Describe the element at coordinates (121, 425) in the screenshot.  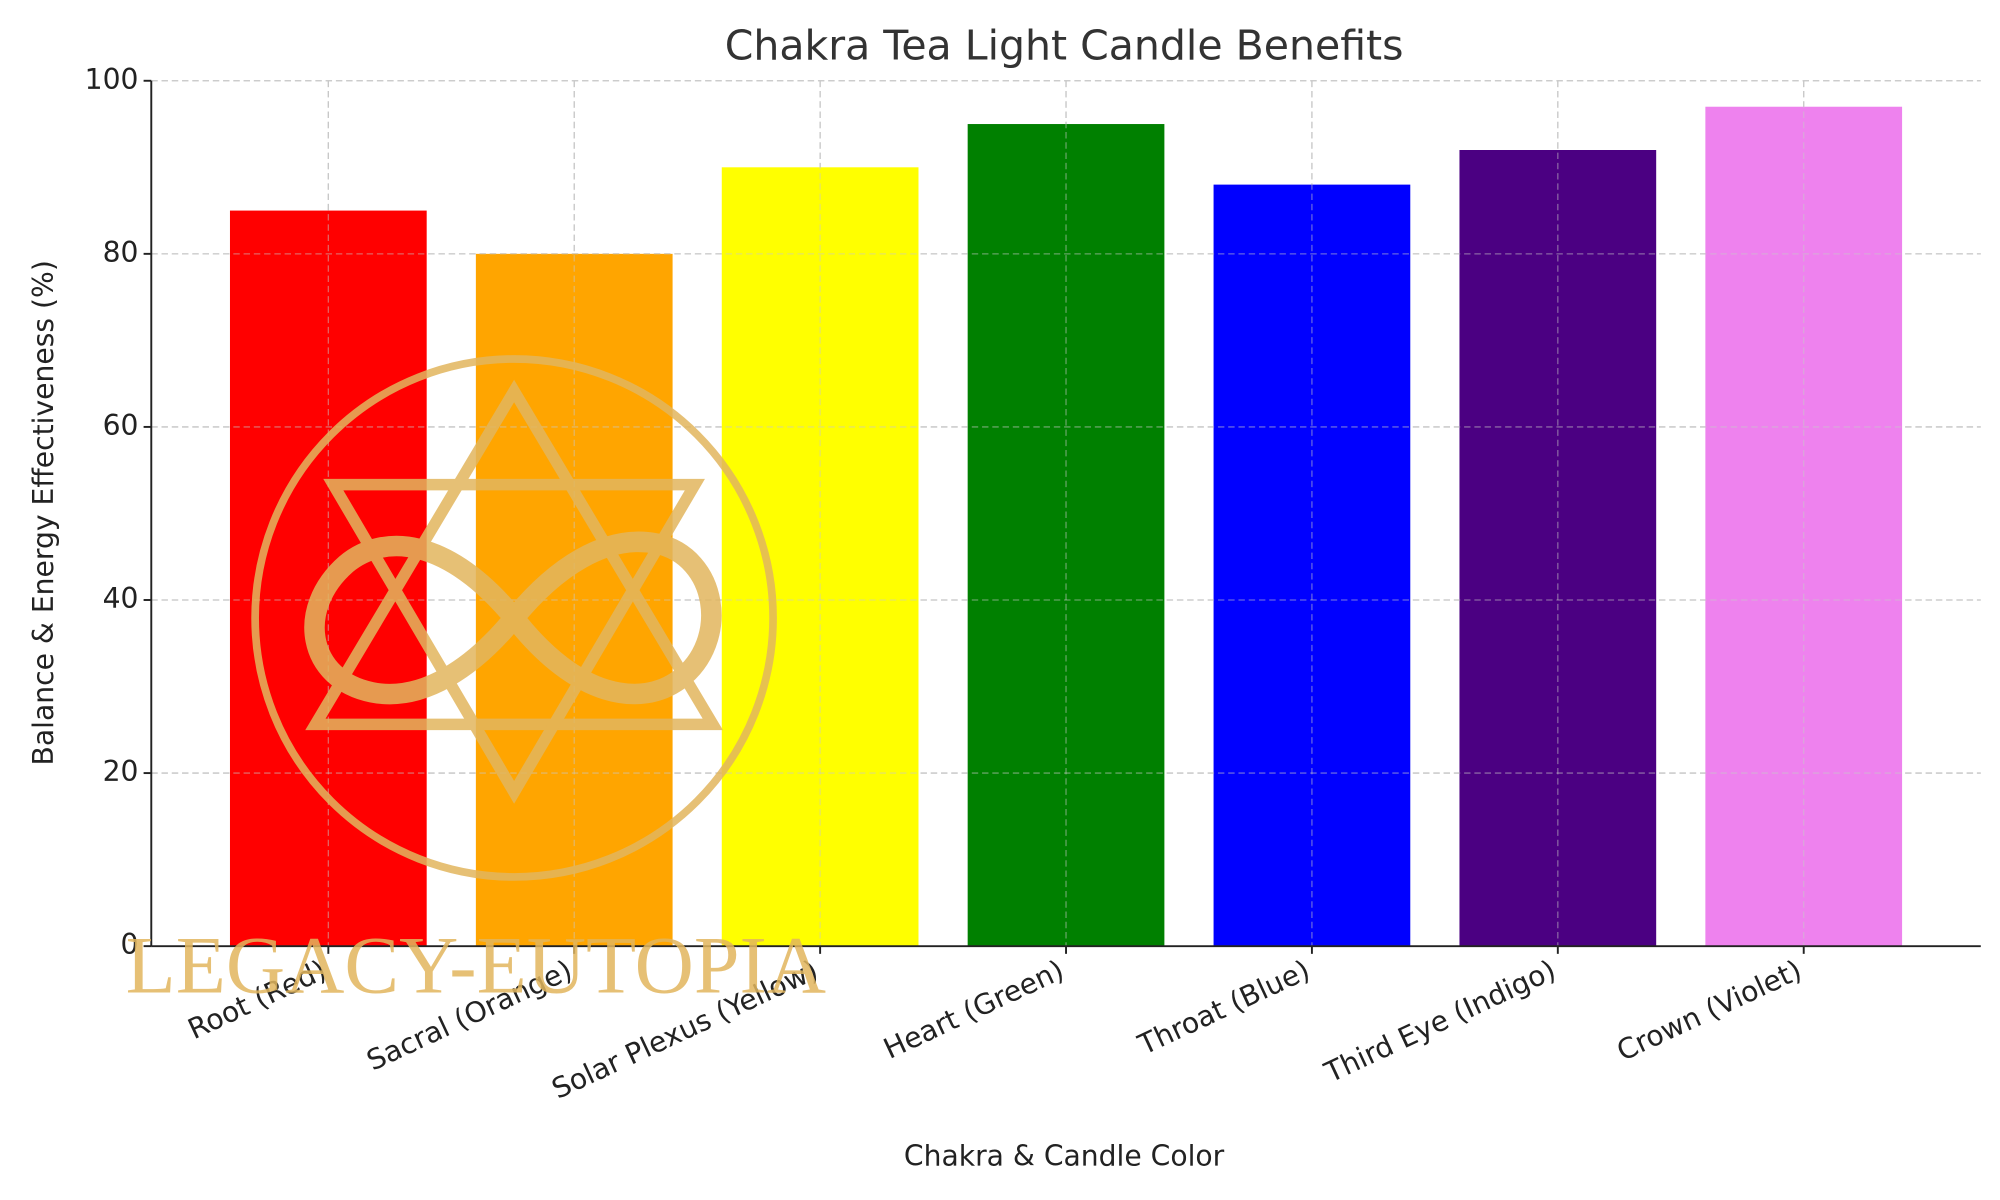
I see `y-tick-label: 60` at that location.